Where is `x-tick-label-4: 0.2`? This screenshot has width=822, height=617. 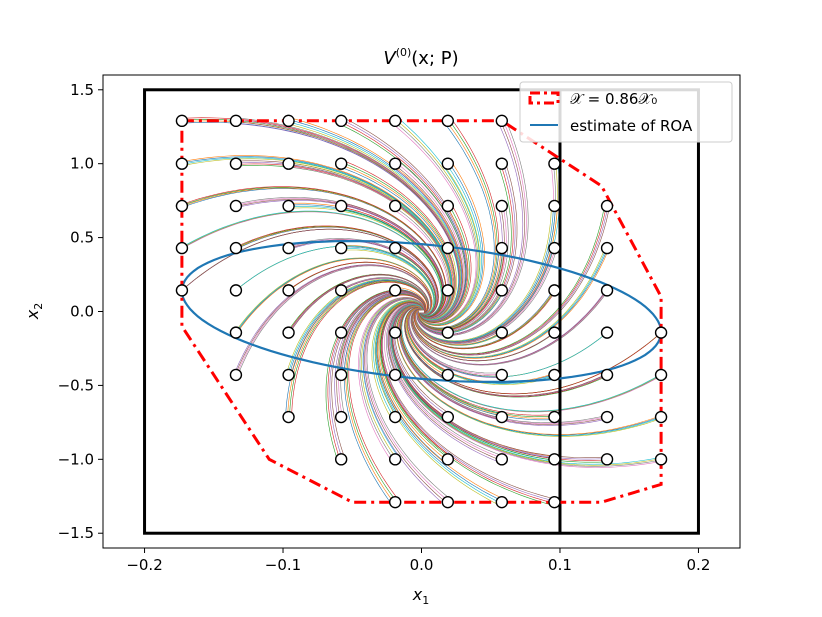 x-tick-label-4: 0.2 is located at coordinates (699, 565).